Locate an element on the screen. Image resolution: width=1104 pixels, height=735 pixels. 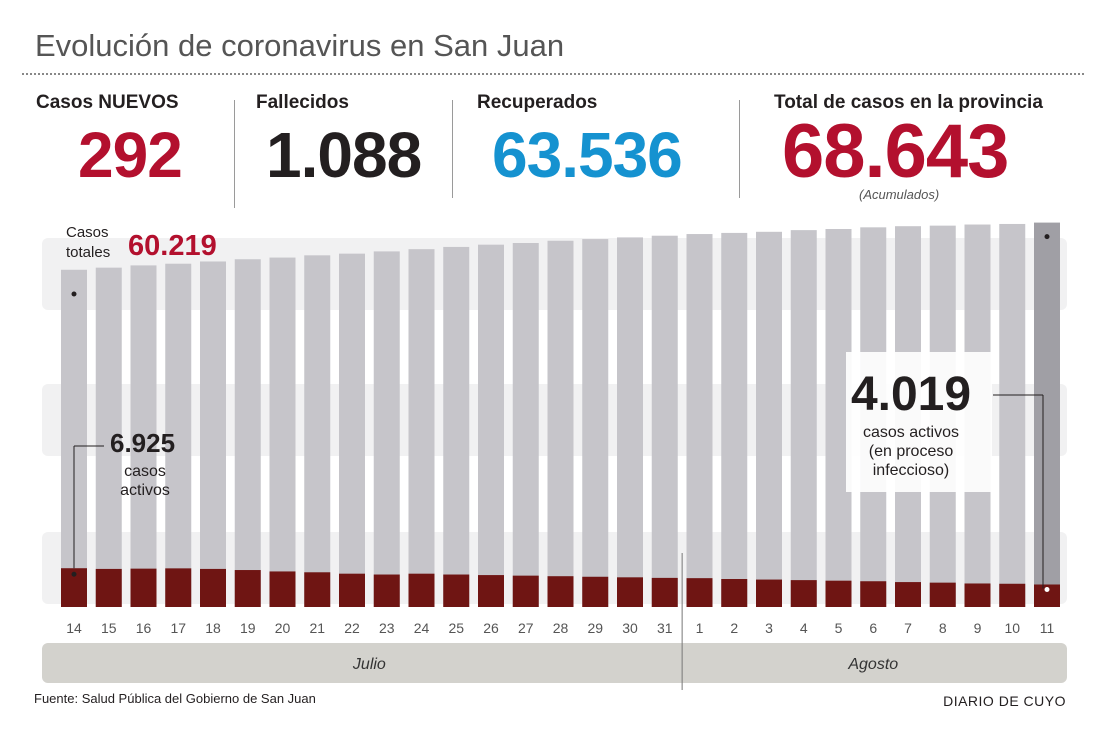
total-label: Total de casos en la provincia is located at coordinates (908, 102).